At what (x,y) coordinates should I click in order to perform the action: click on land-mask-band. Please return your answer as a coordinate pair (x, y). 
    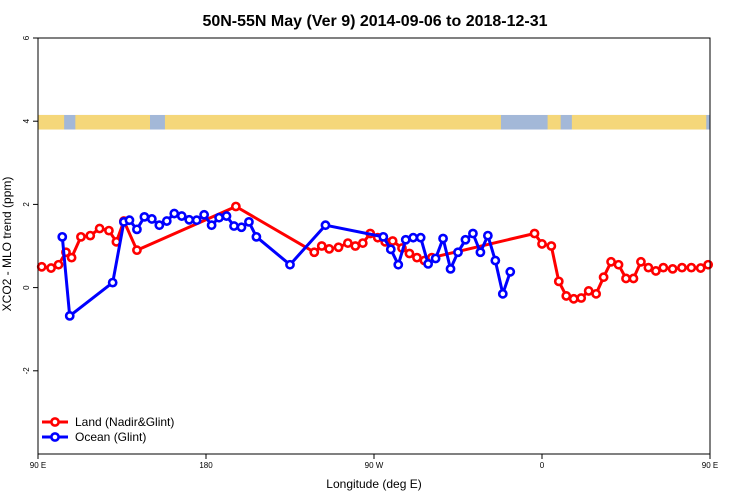
    Looking at the image, I should click on (374, 122).